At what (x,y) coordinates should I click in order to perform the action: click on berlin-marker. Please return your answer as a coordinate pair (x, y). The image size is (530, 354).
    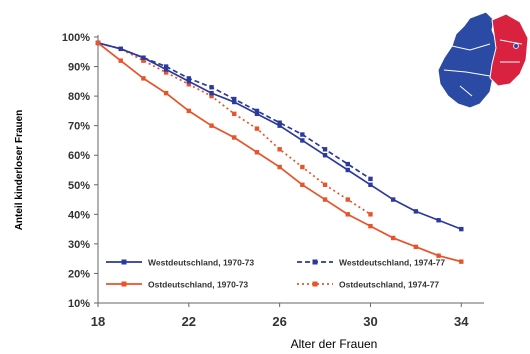
    Looking at the image, I should click on (516, 46).